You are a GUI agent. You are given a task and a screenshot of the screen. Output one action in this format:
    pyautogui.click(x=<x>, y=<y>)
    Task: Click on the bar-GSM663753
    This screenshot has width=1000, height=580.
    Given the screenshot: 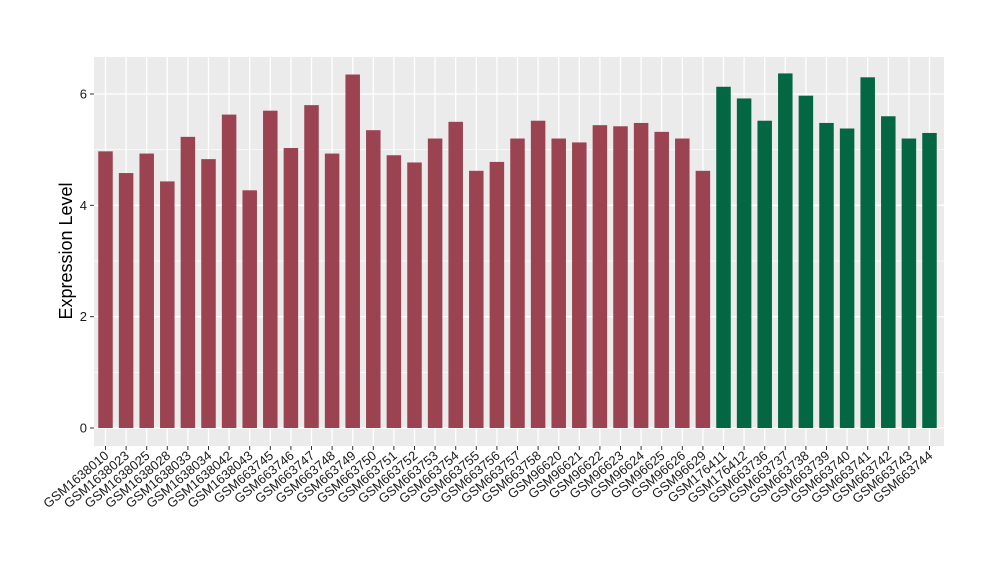 What is the action you would take?
    pyautogui.click(x=435, y=283)
    